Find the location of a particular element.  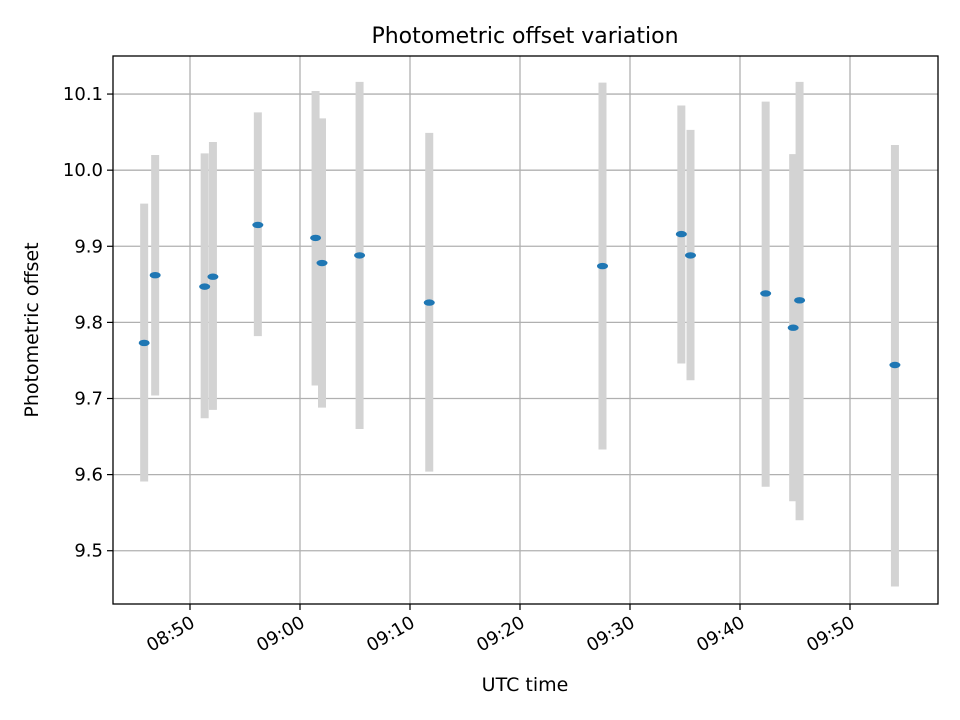

y-tick-label: 10.1 is located at coordinates (83, 94).